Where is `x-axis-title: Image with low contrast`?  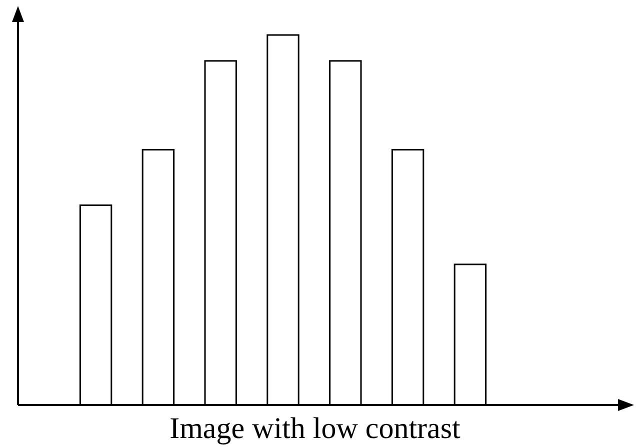
x-axis-title: Image with low contrast is located at coordinates (316, 428).